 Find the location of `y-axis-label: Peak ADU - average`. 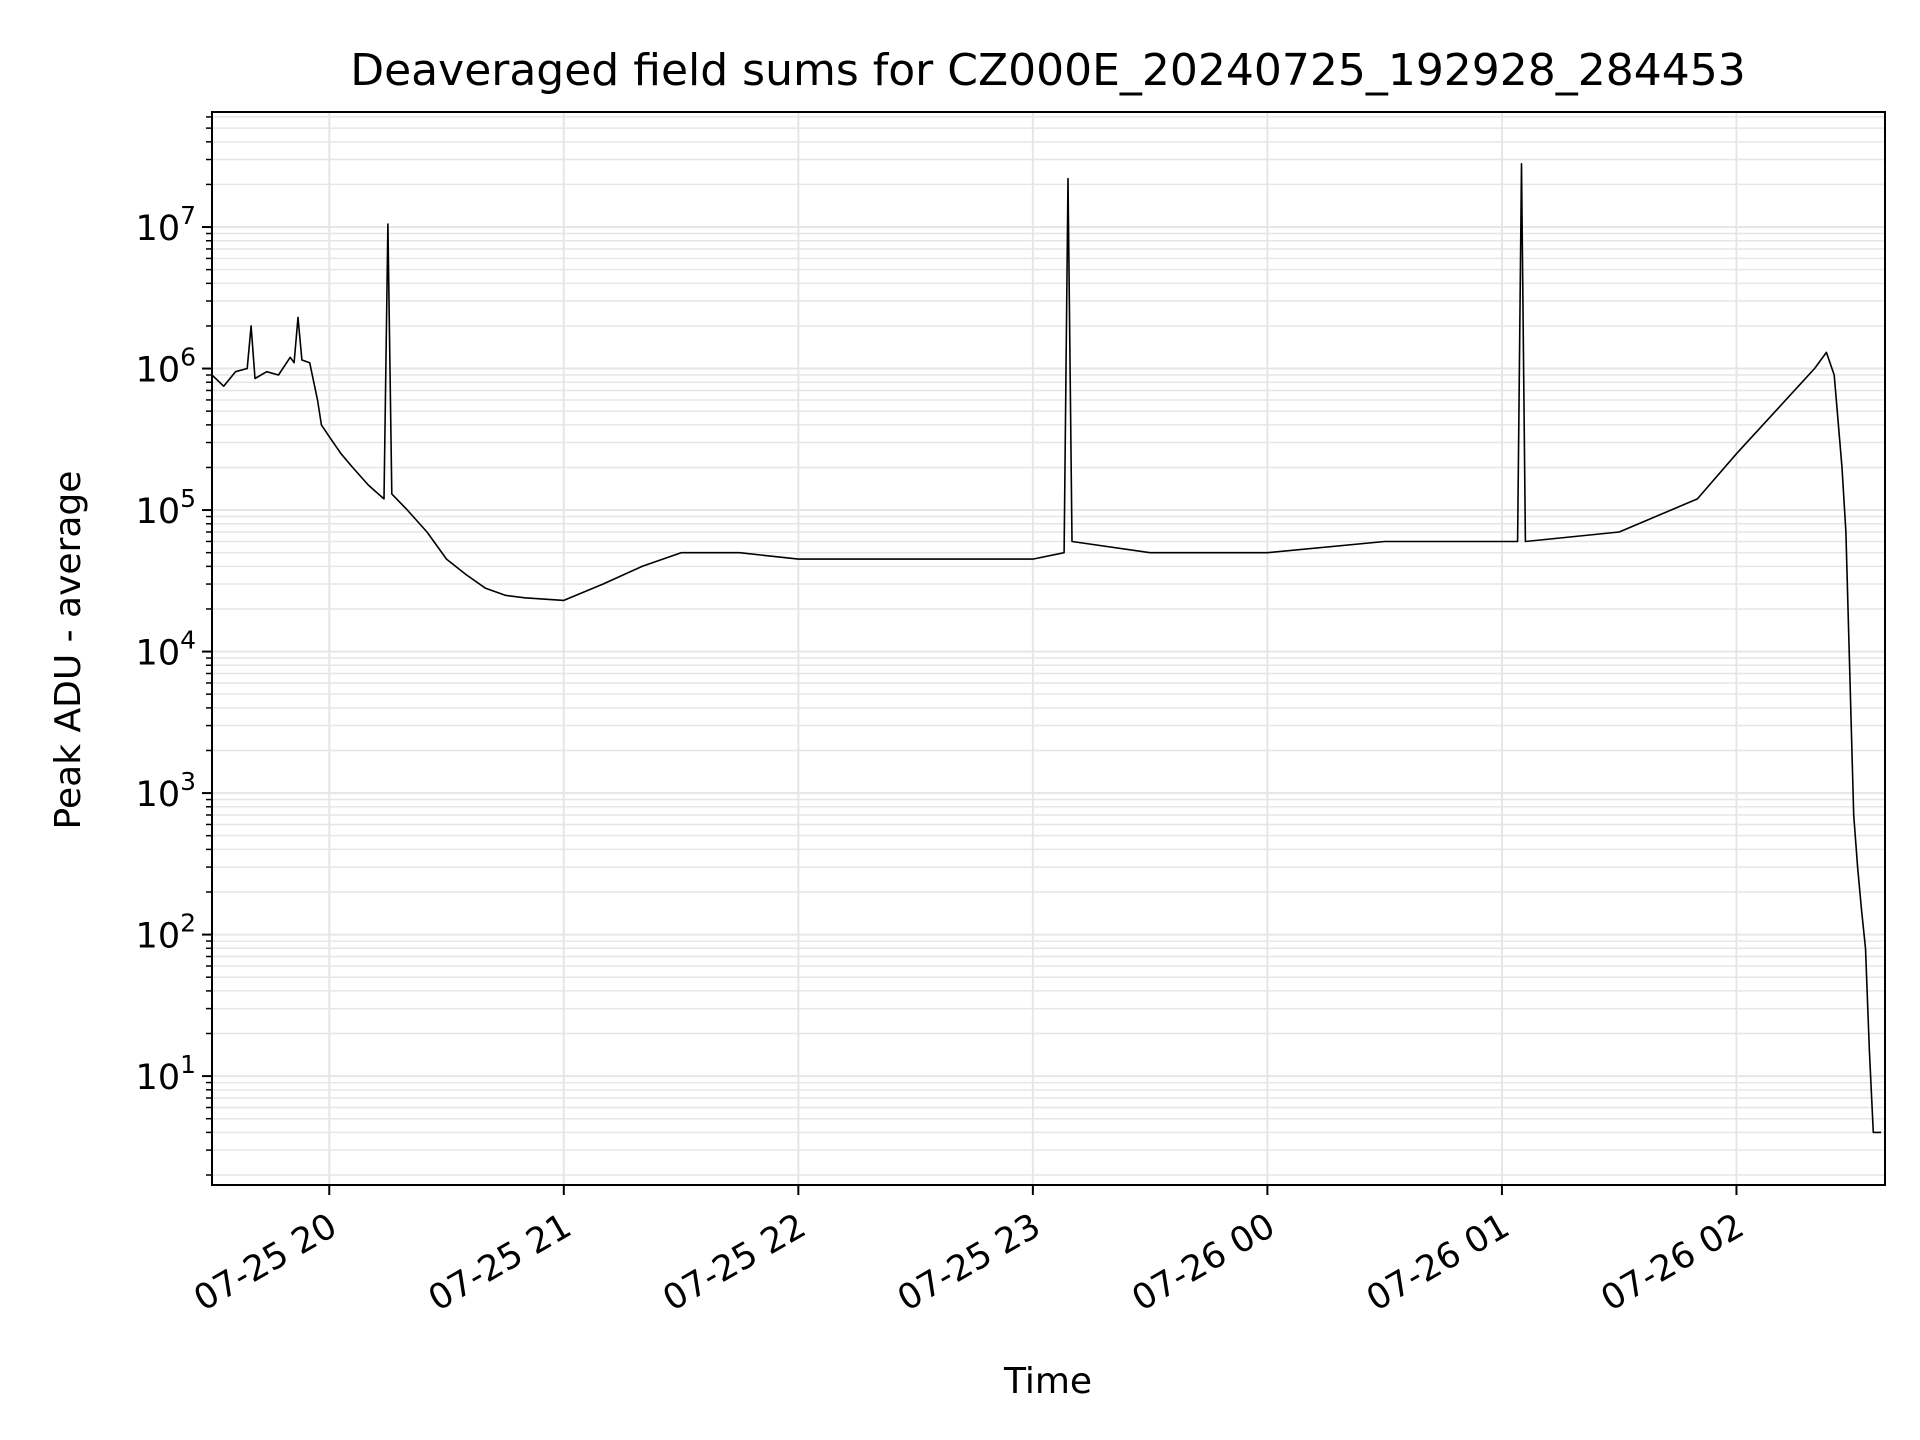

y-axis-label: Peak ADU - average is located at coordinates (68, 650).